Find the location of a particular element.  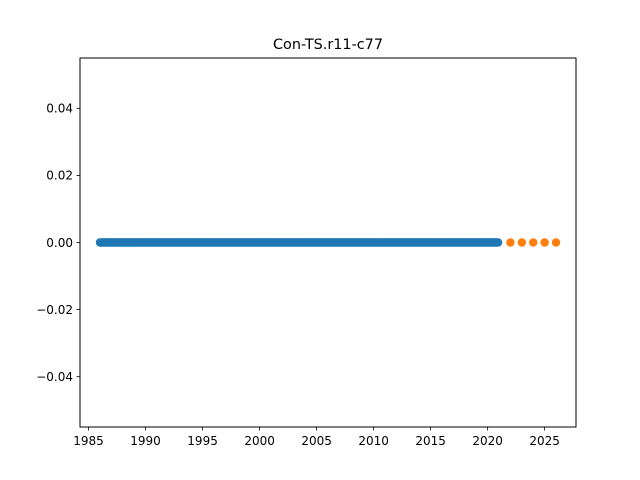

data-point is located at coordinates (498, 242).